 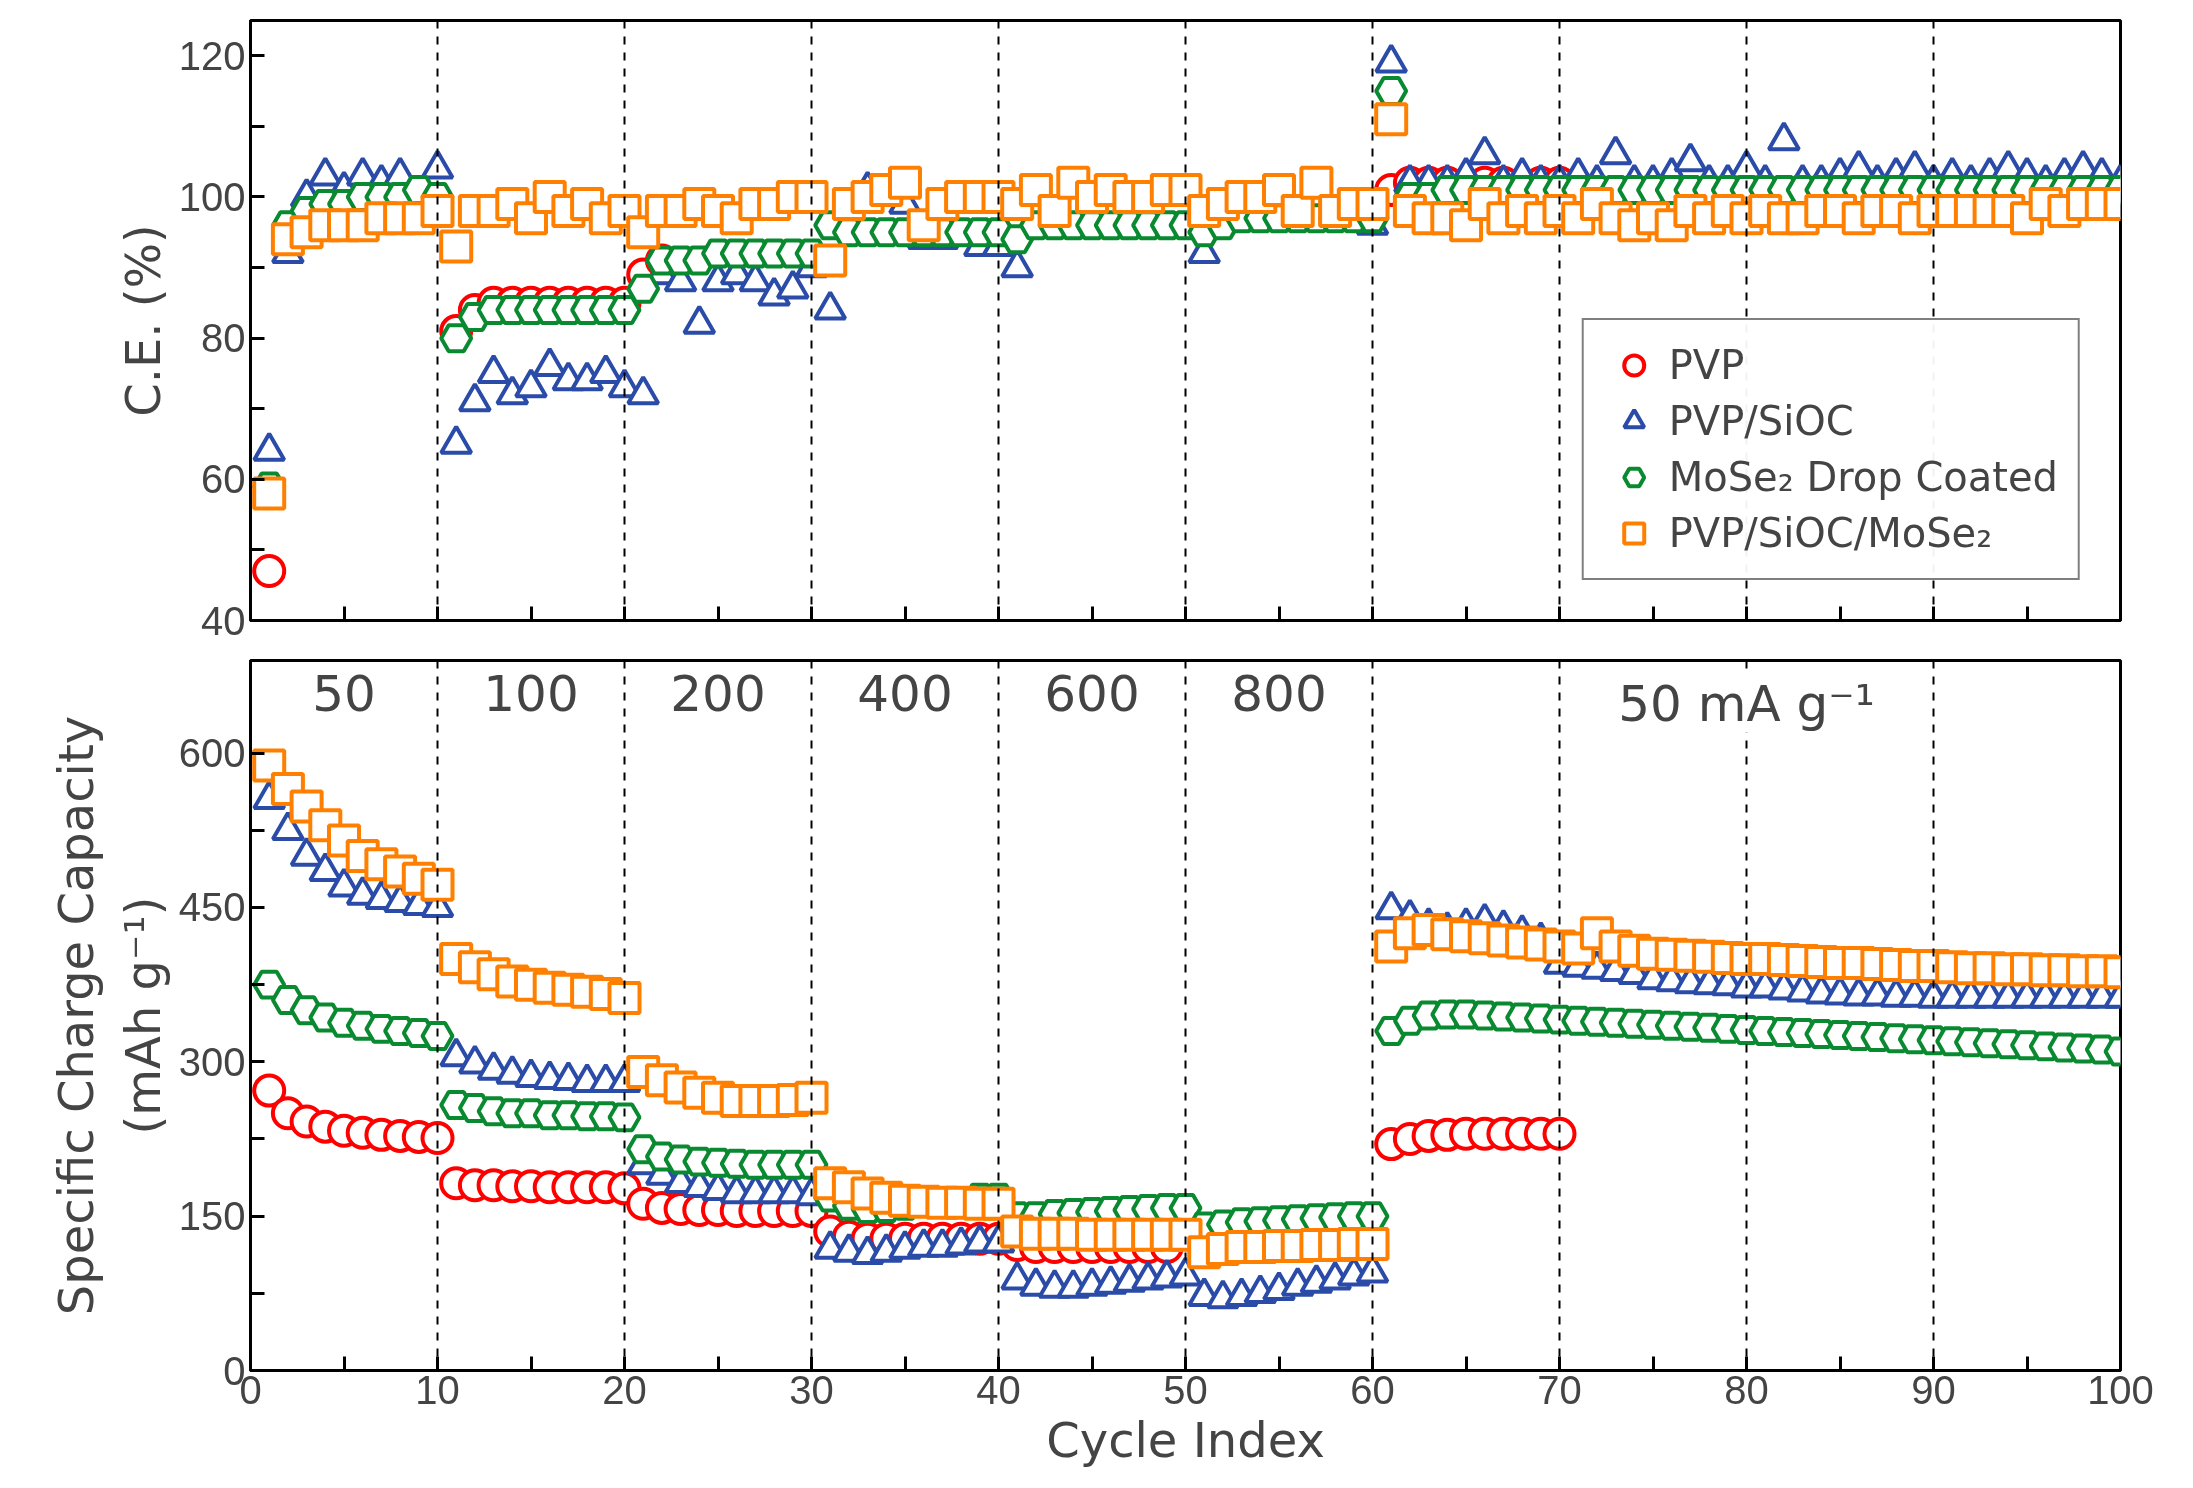 I want to click on y-axis-title: C.E. (%), so click(x=142, y=320).